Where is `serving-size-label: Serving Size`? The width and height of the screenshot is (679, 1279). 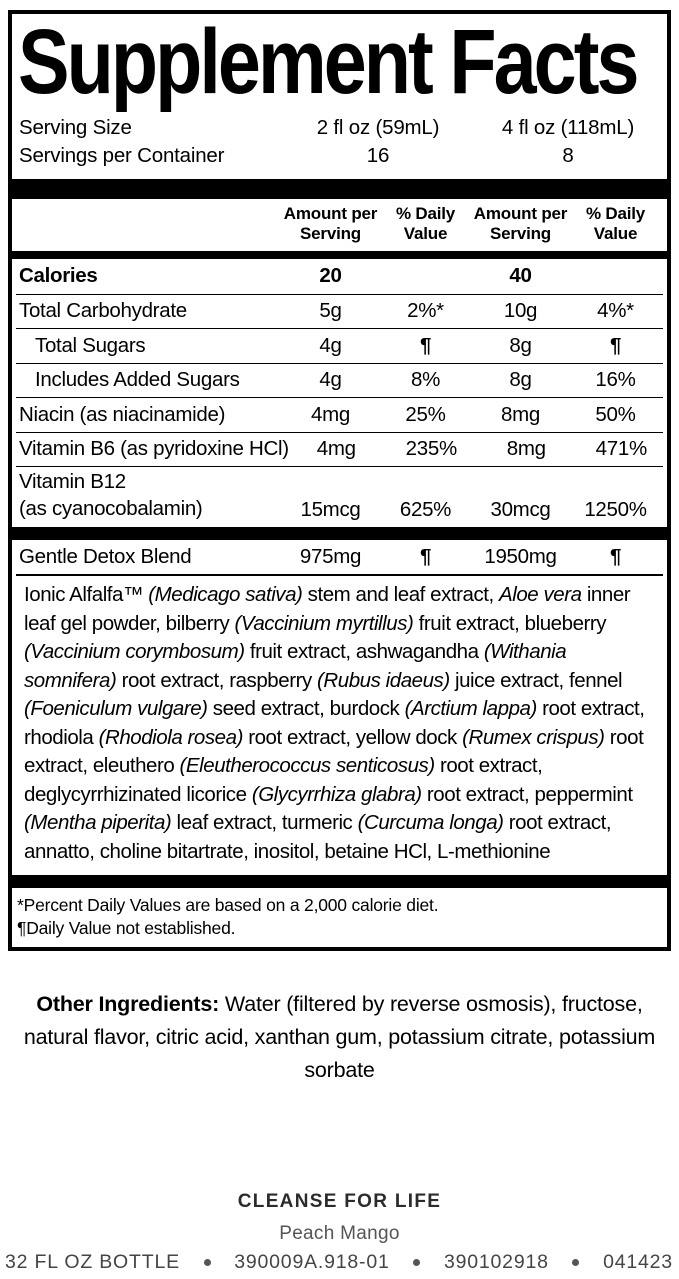 serving-size-label: Serving Size is located at coordinates (75, 127).